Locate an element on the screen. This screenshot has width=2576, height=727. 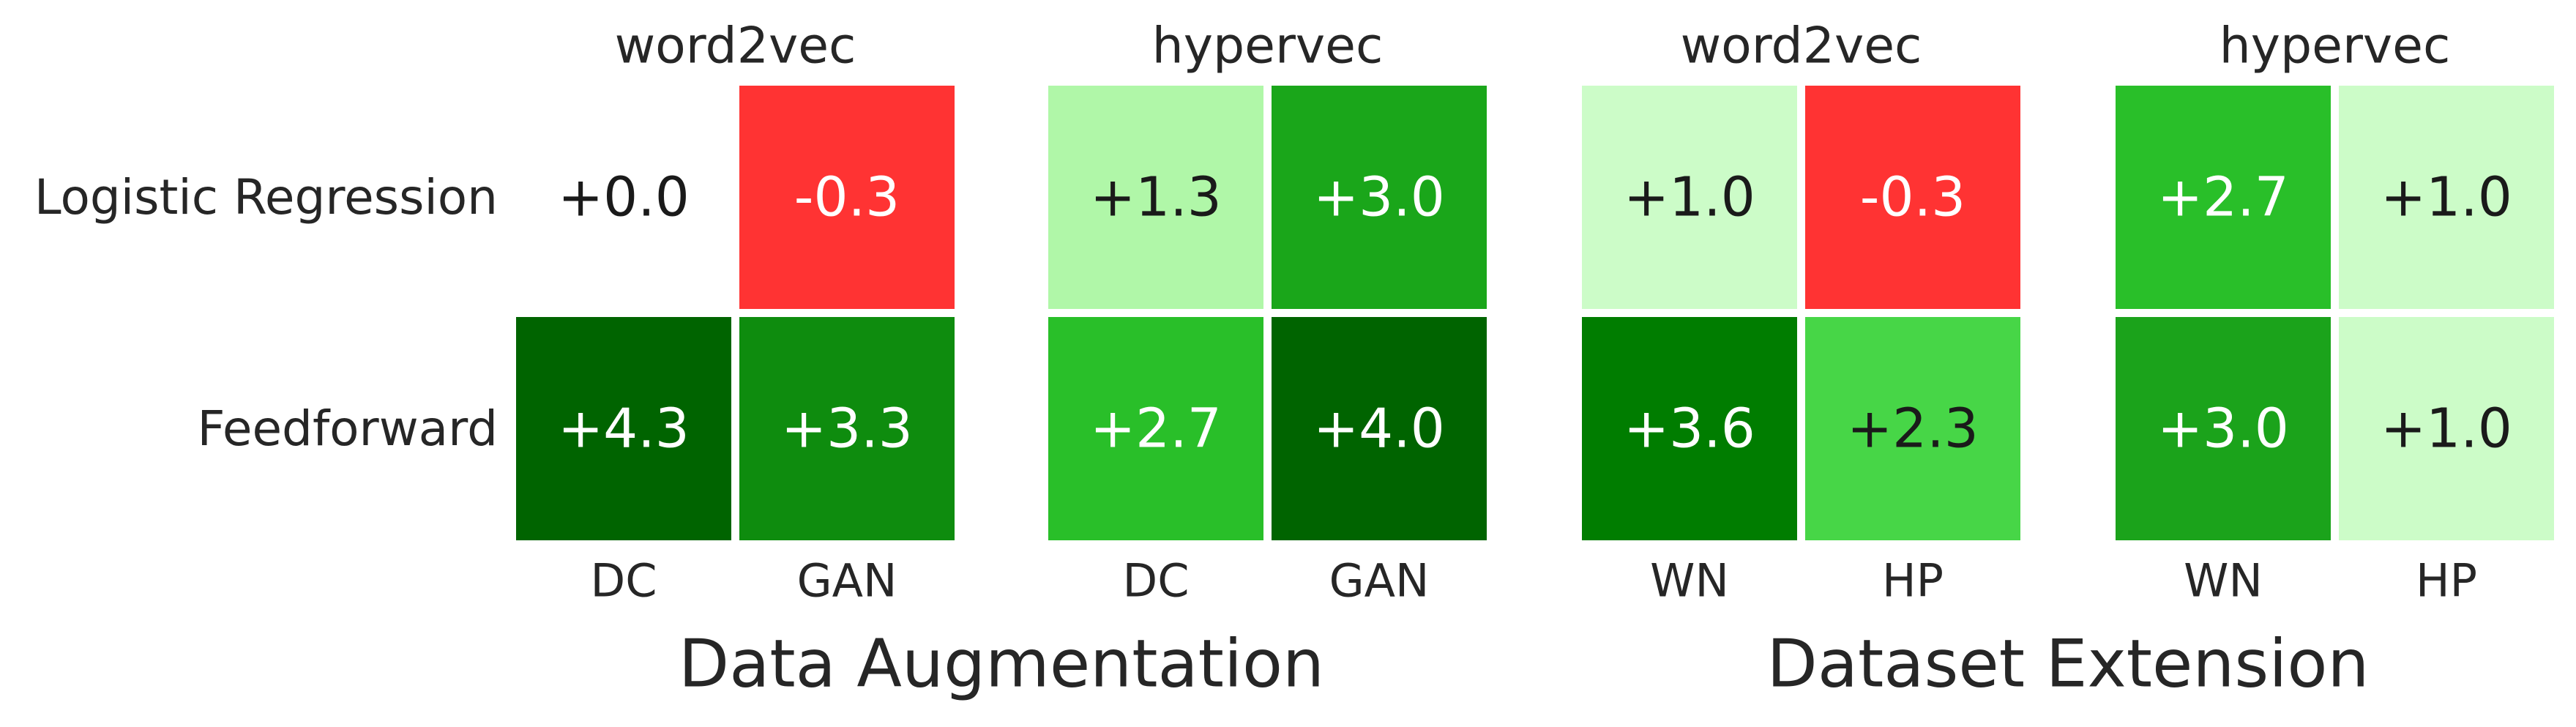
cell-label: +3.3 is located at coordinates (847, 429).